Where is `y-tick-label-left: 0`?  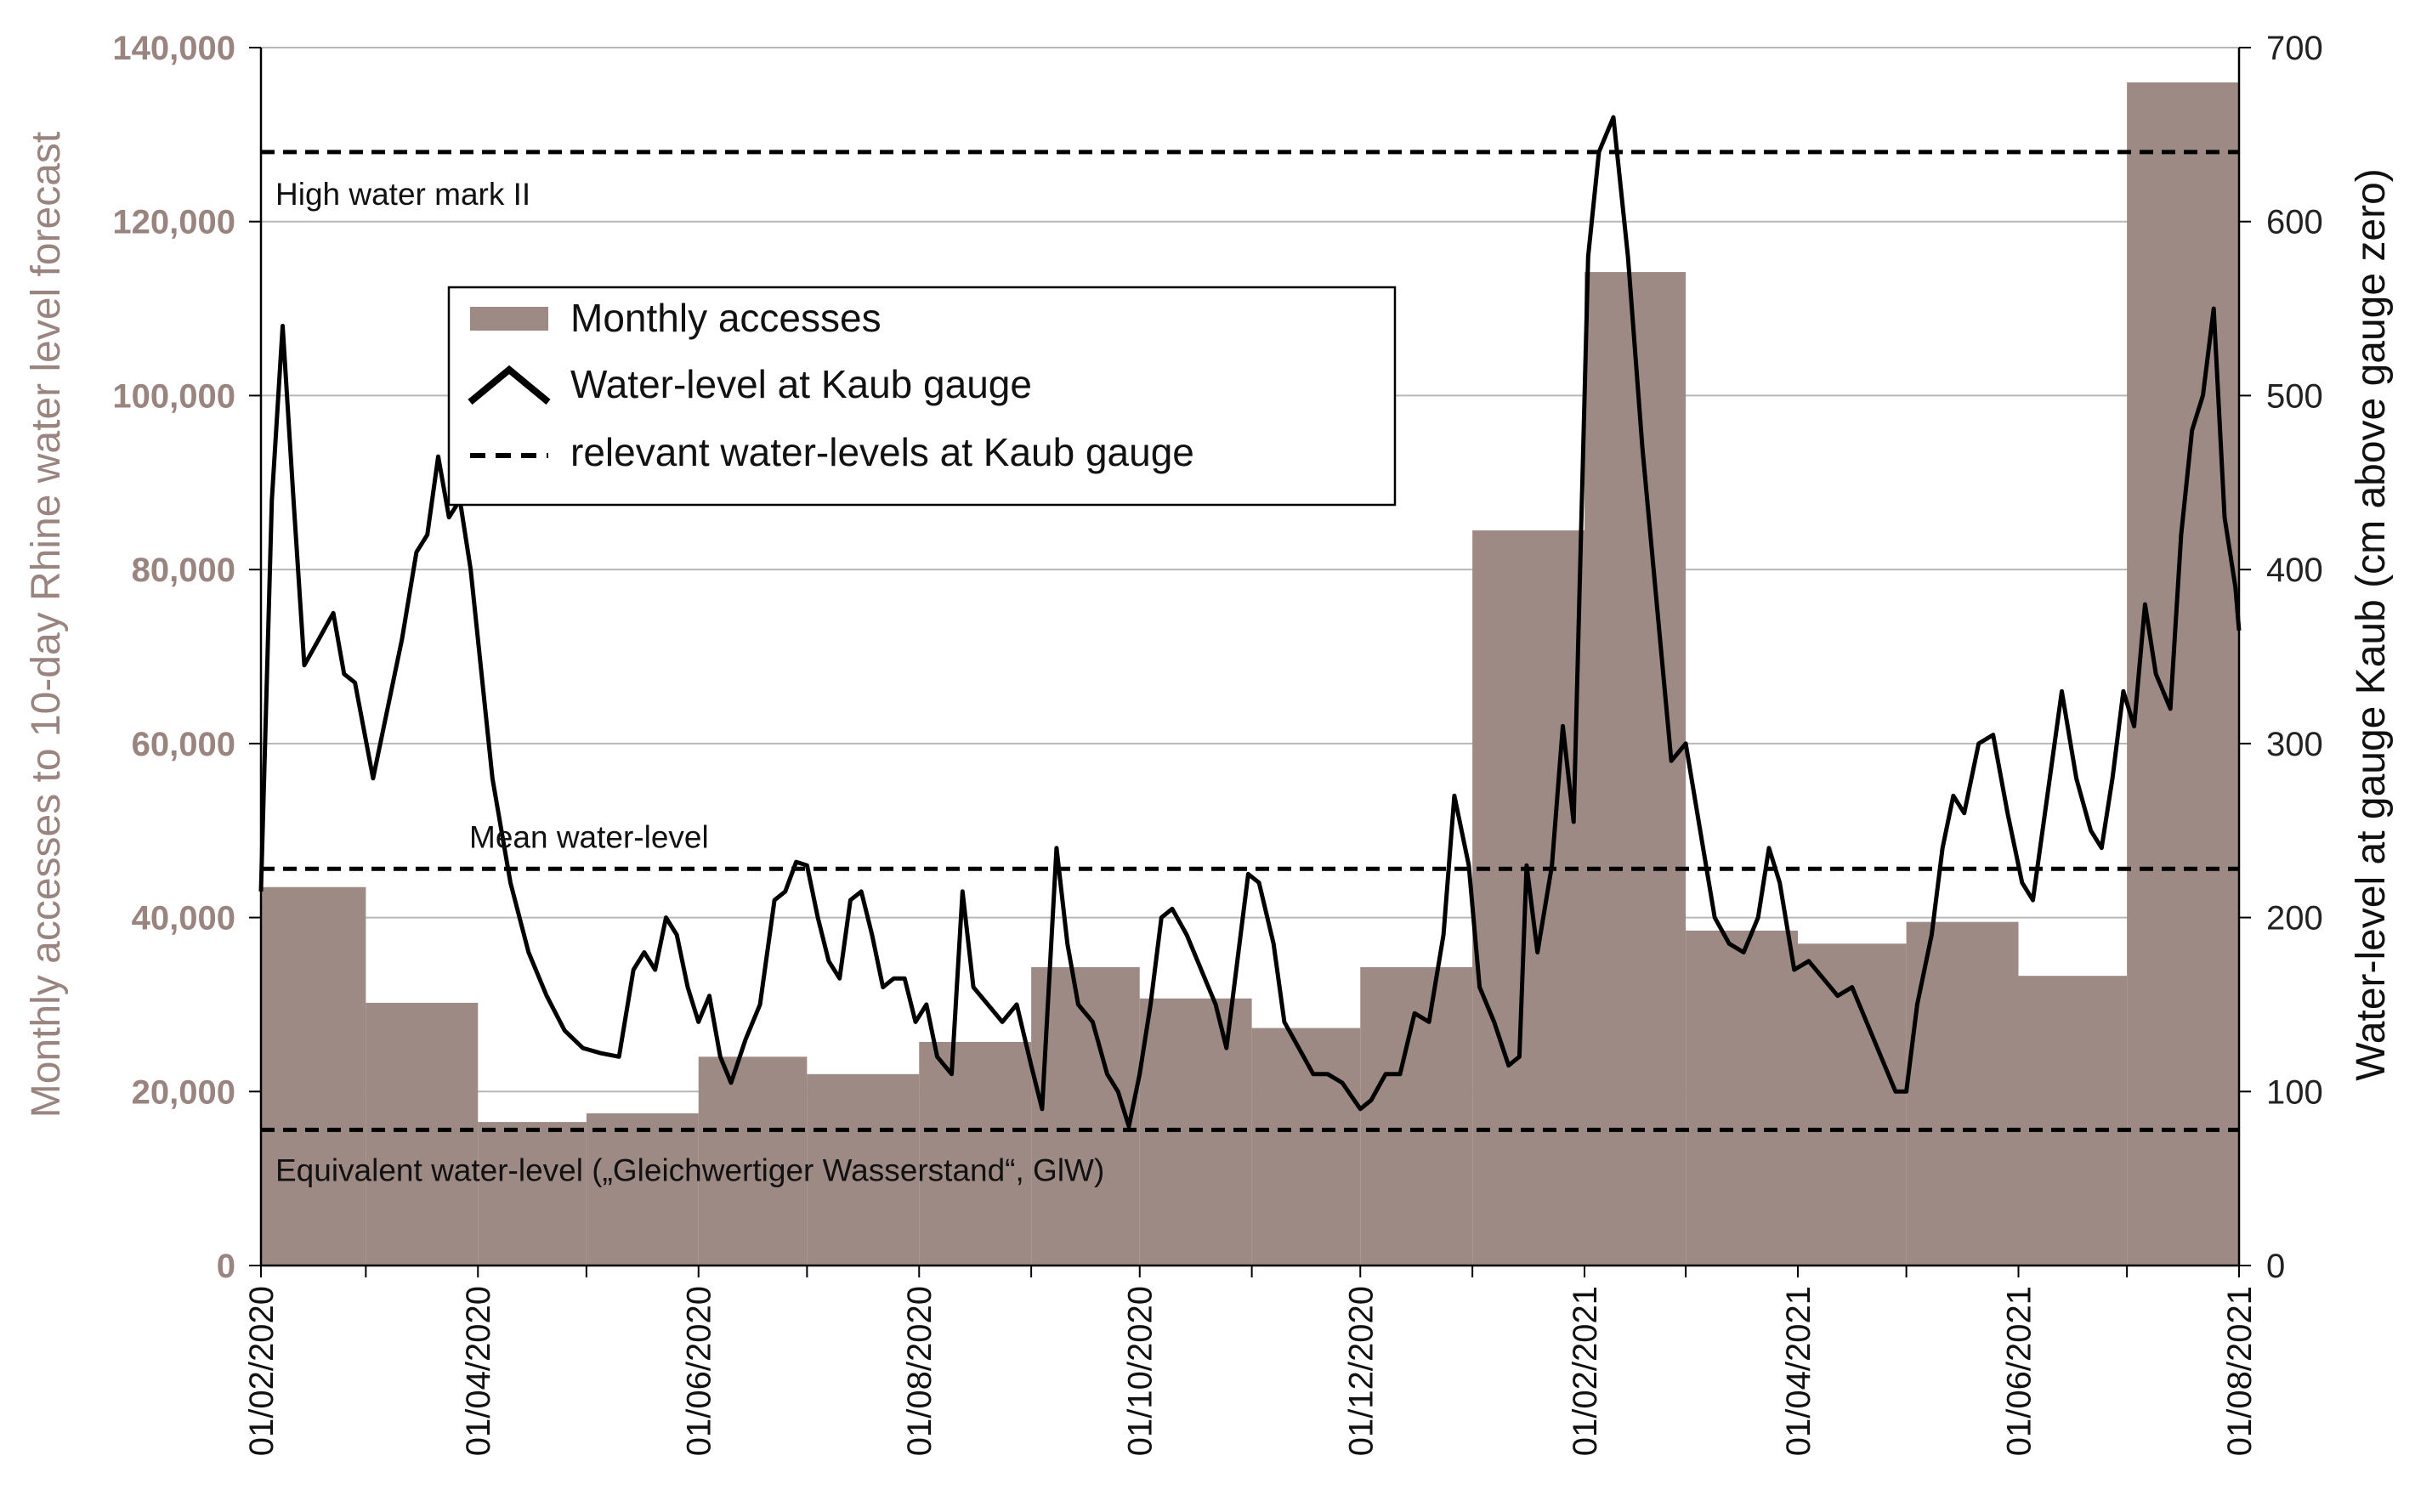 y-tick-label-left: 0 is located at coordinates (226, 1266).